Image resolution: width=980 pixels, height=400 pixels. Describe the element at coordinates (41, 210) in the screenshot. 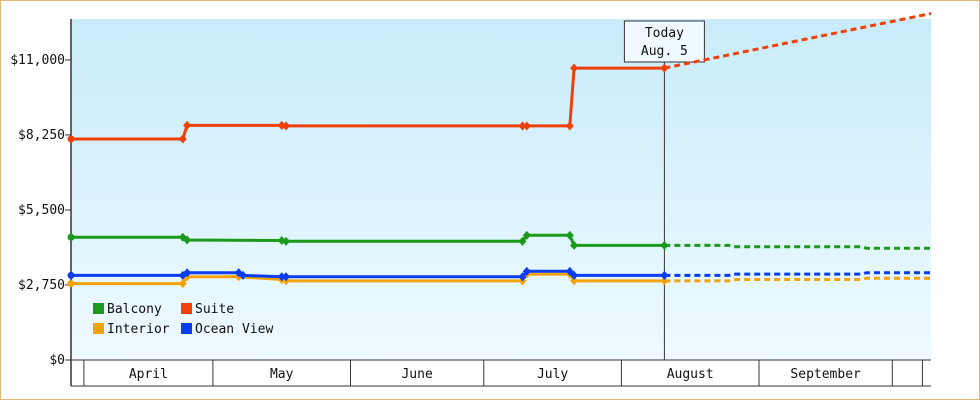

I see `y-tick-label: $5,500` at that location.